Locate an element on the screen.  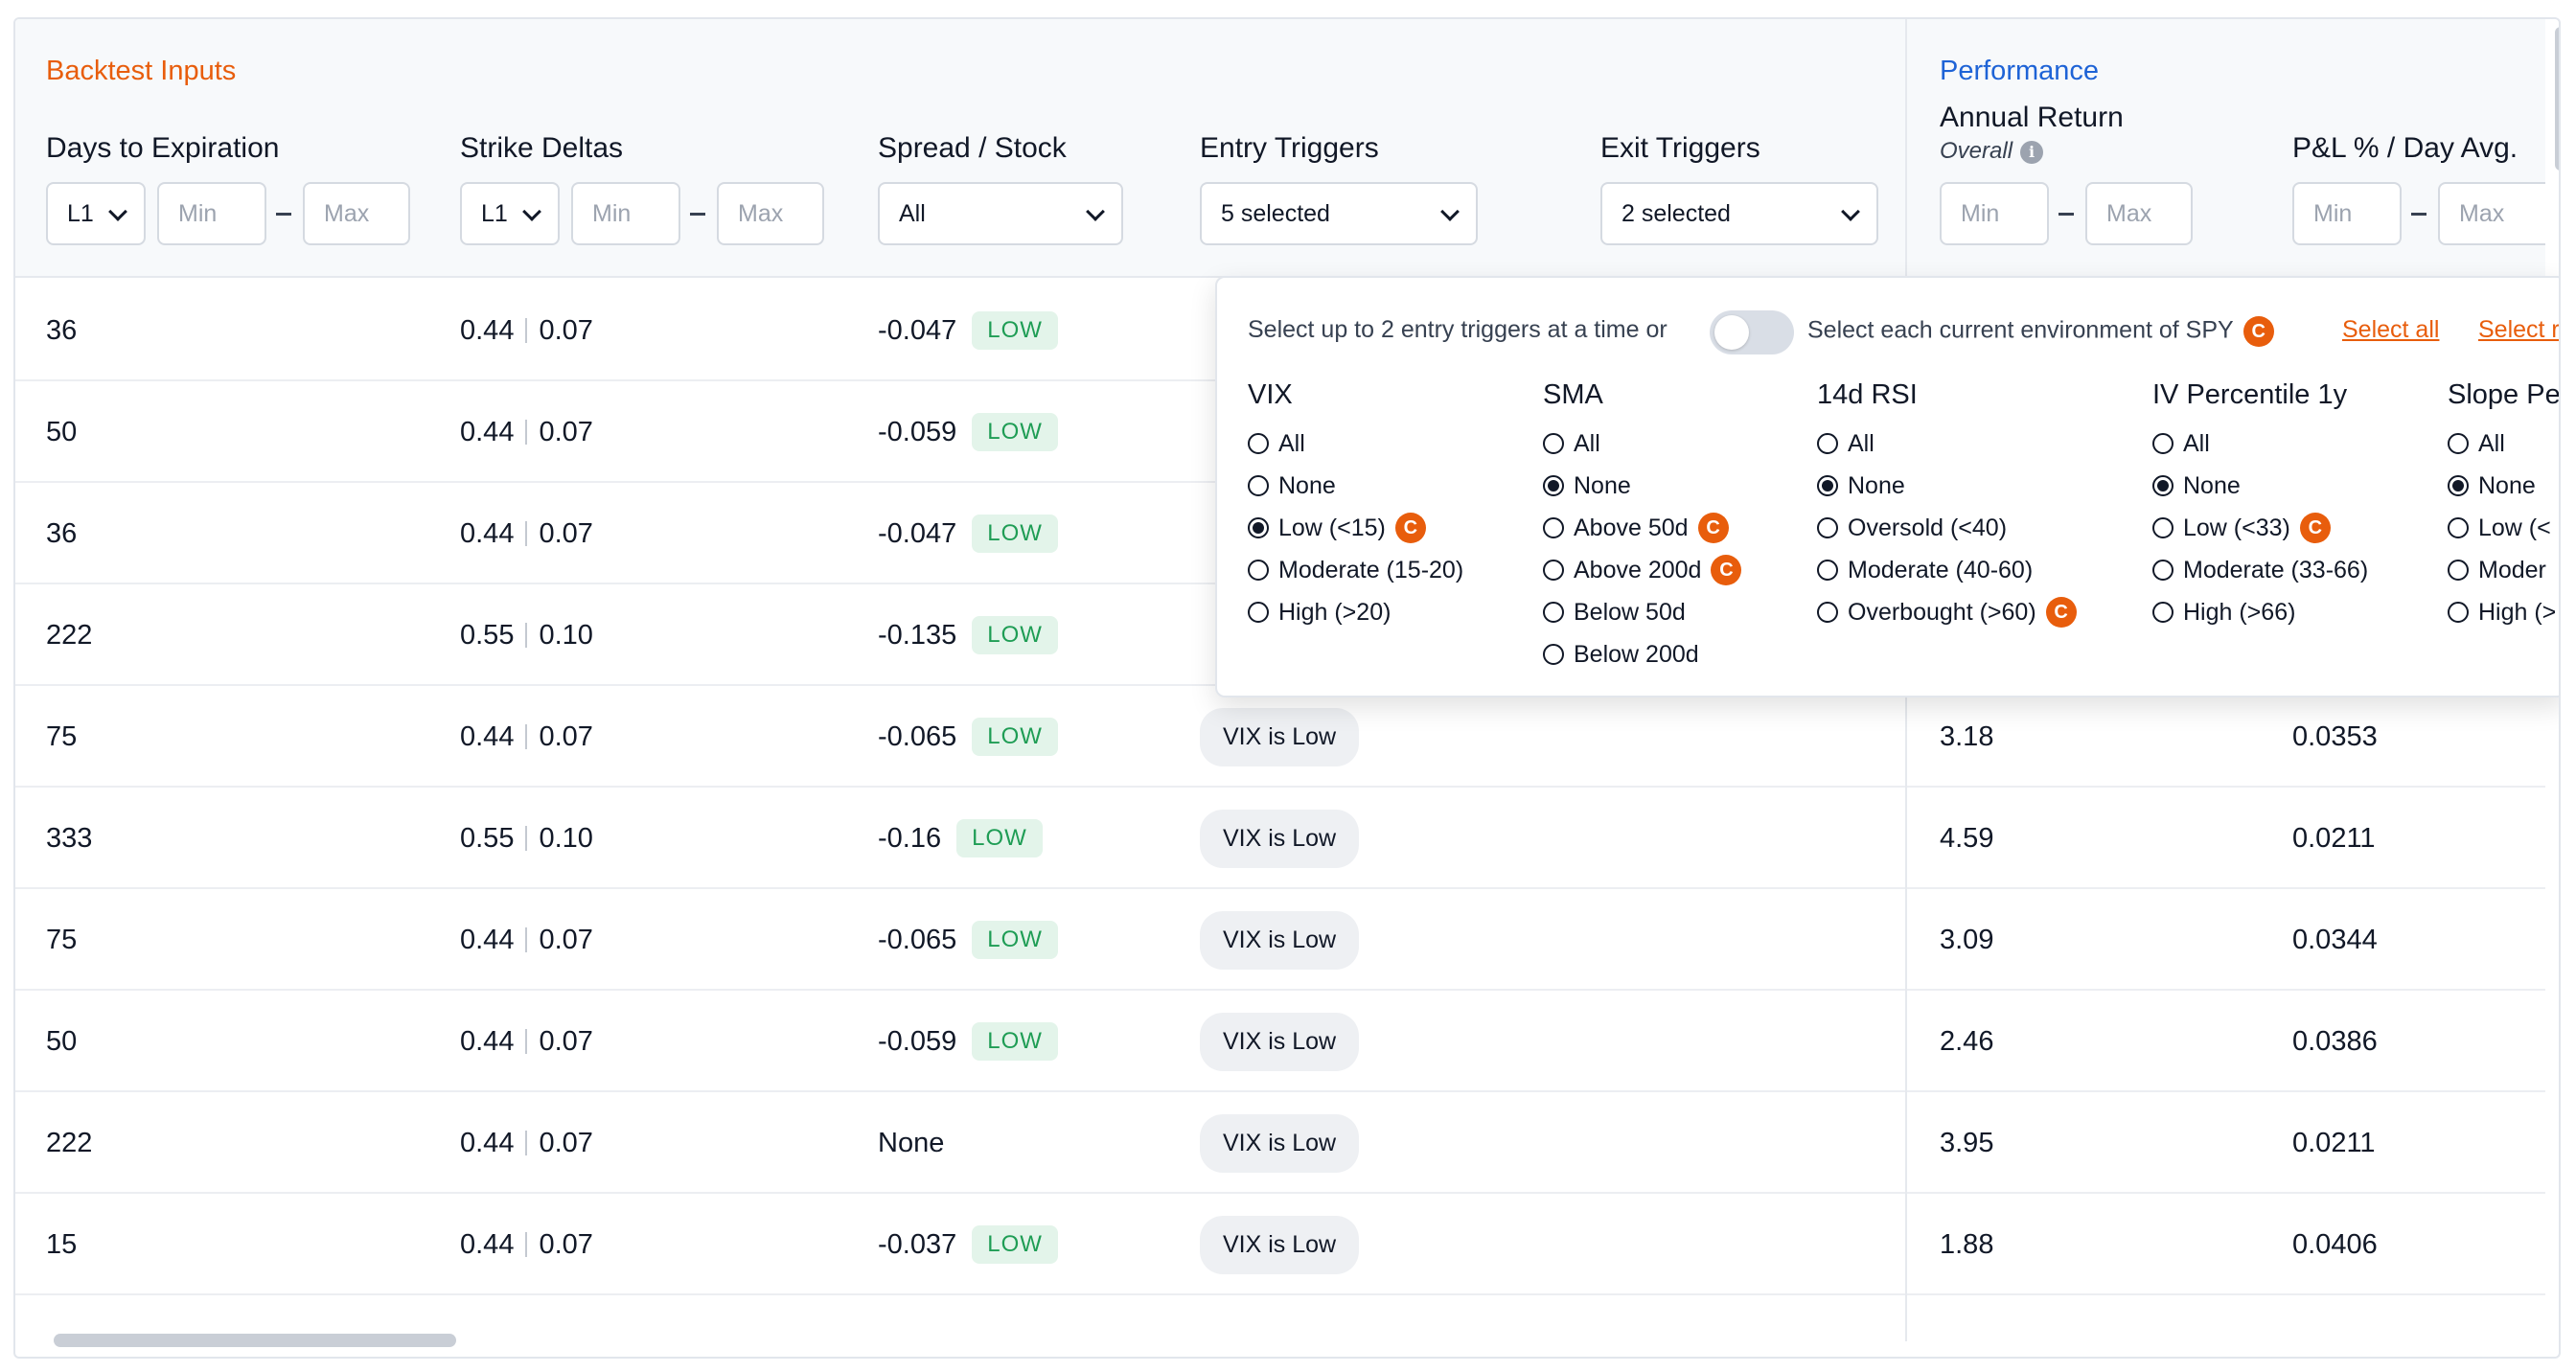
trigger-option: Above 50d C is located at coordinates (1642, 528).